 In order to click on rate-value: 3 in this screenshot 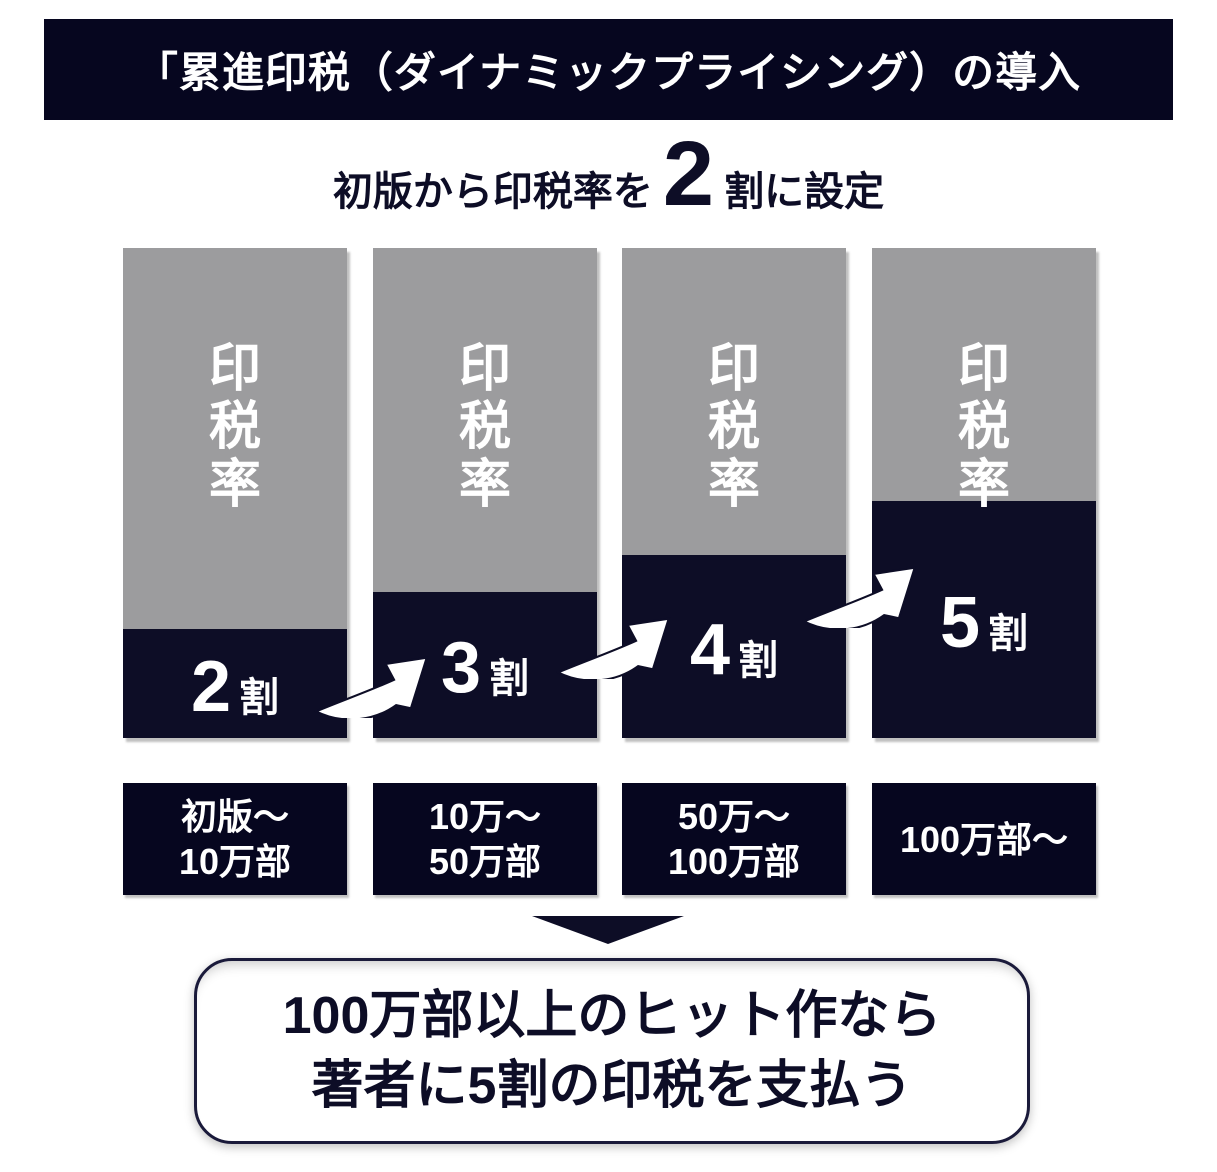, I will do `click(461, 668)`.